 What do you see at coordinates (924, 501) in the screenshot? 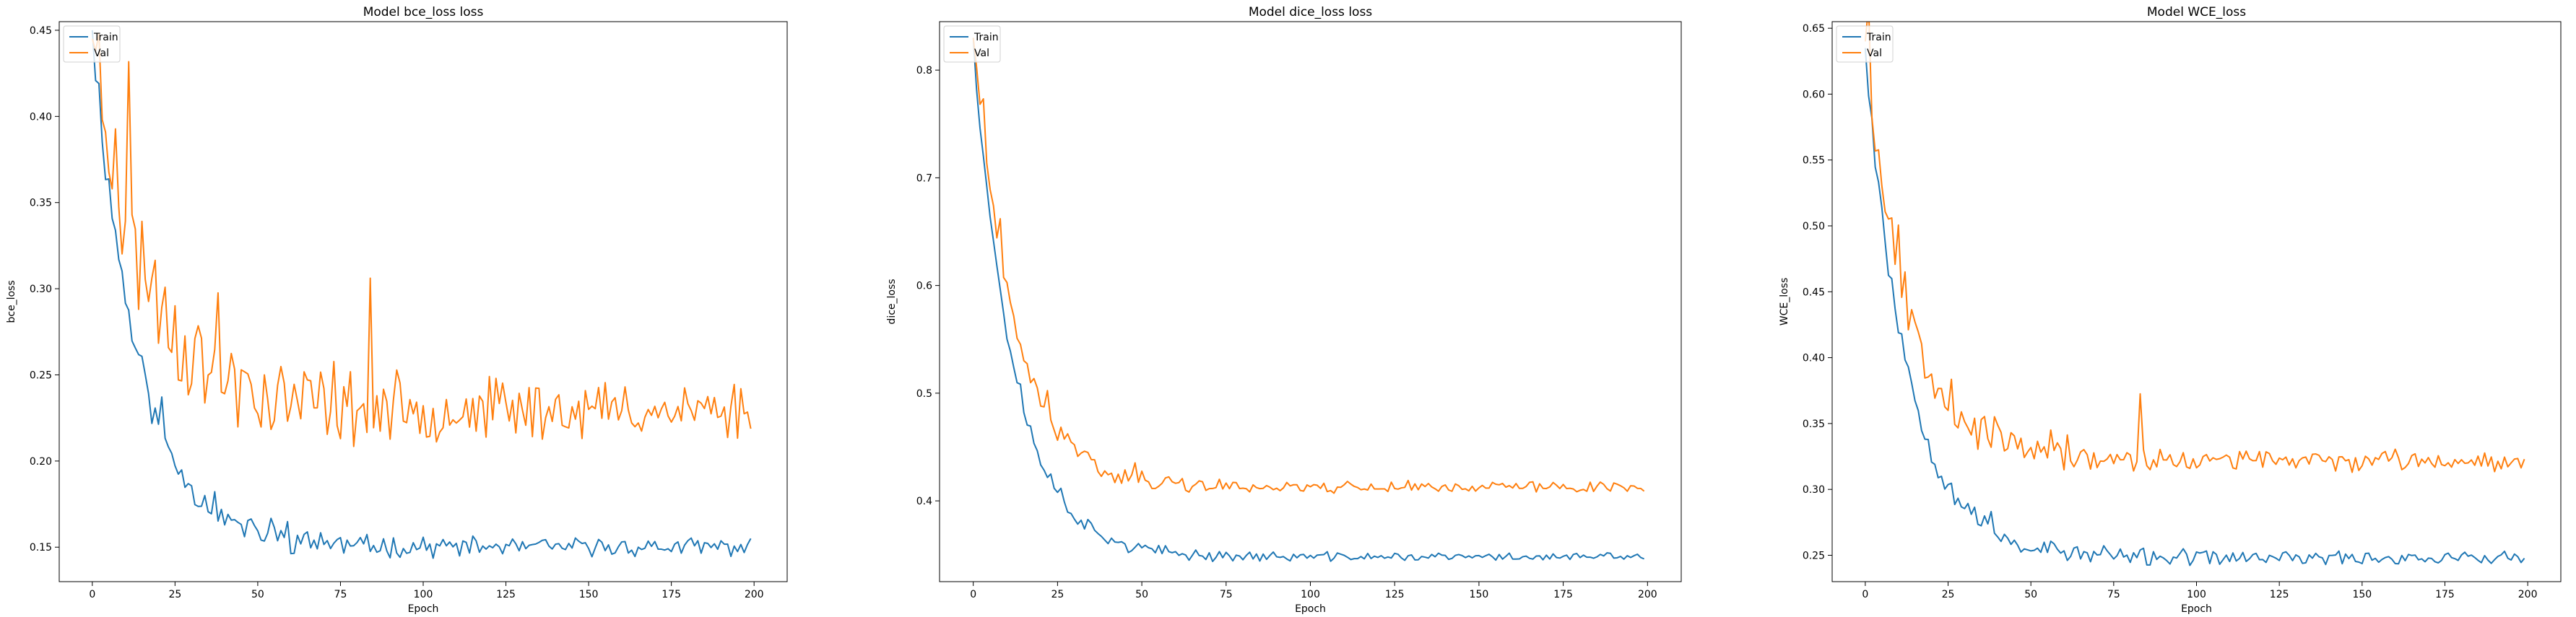
I see `y-tick-label: 0.4` at bounding box center [924, 501].